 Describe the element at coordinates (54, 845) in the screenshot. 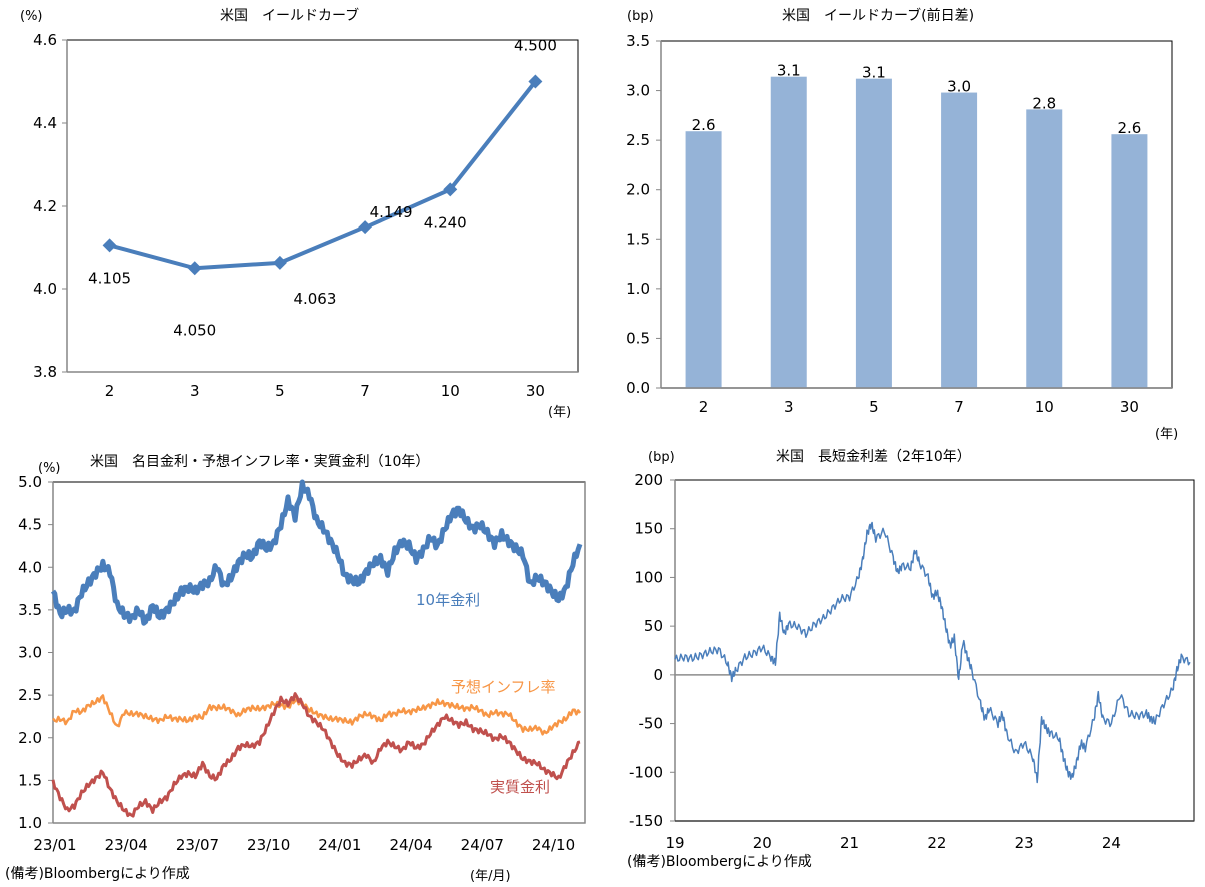

I see `x-tick-label: 23/01` at that location.